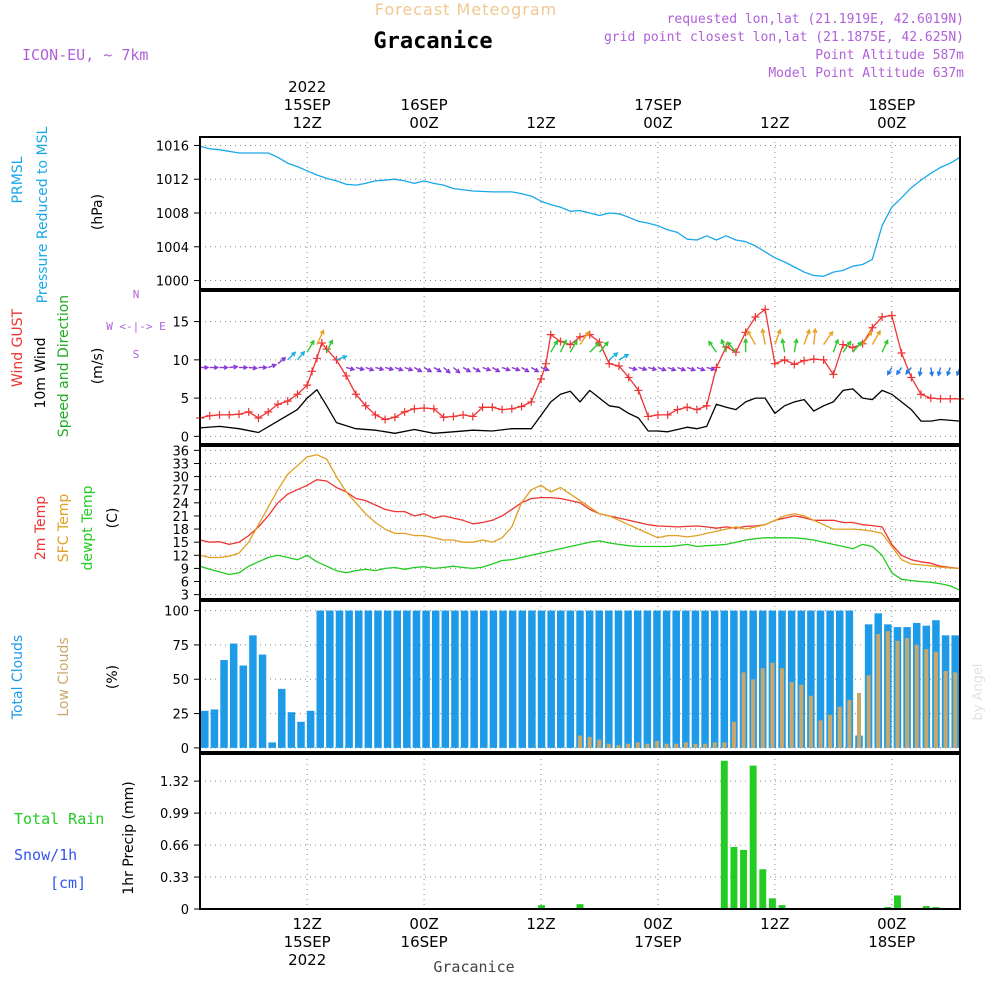 The width and height of the screenshot is (1000, 1000). Describe the element at coordinates (763, 889) in the screenshot. I see `precip-bar` at that location.